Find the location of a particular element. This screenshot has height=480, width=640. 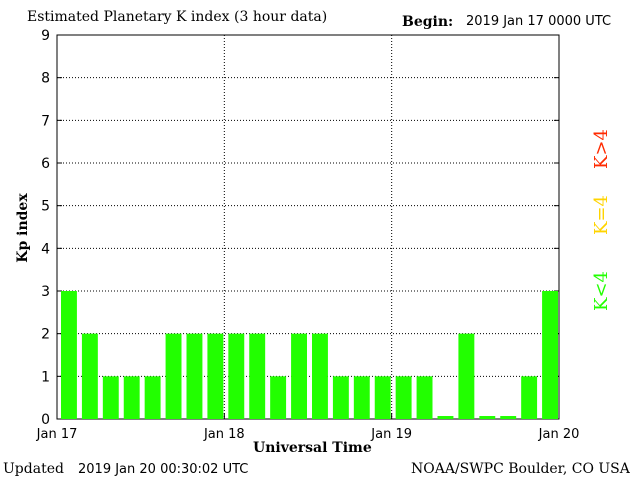

x-tick-label: Jan 17 is located at coordinates (57, 434).